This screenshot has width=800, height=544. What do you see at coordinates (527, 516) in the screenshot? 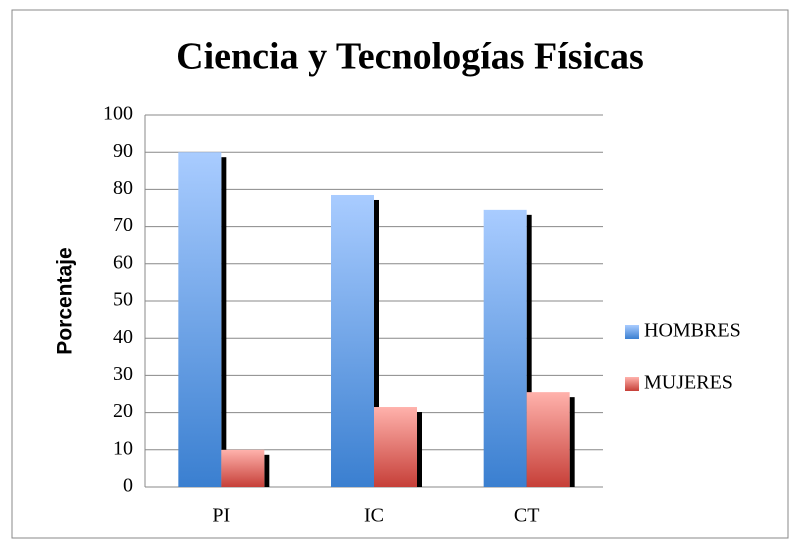
I see `x-tick-label: CT` at bounding box center [527, 516].